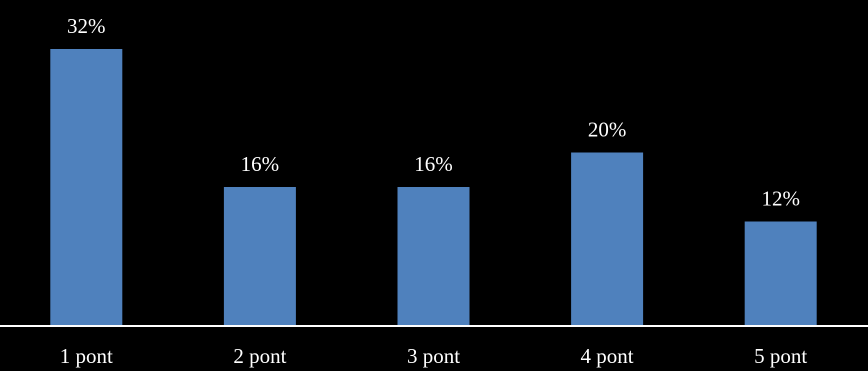 The width and height of the screenshot is (868, 371). I want to click on x-tick-label-4: 4 pont, so click(607, 356).